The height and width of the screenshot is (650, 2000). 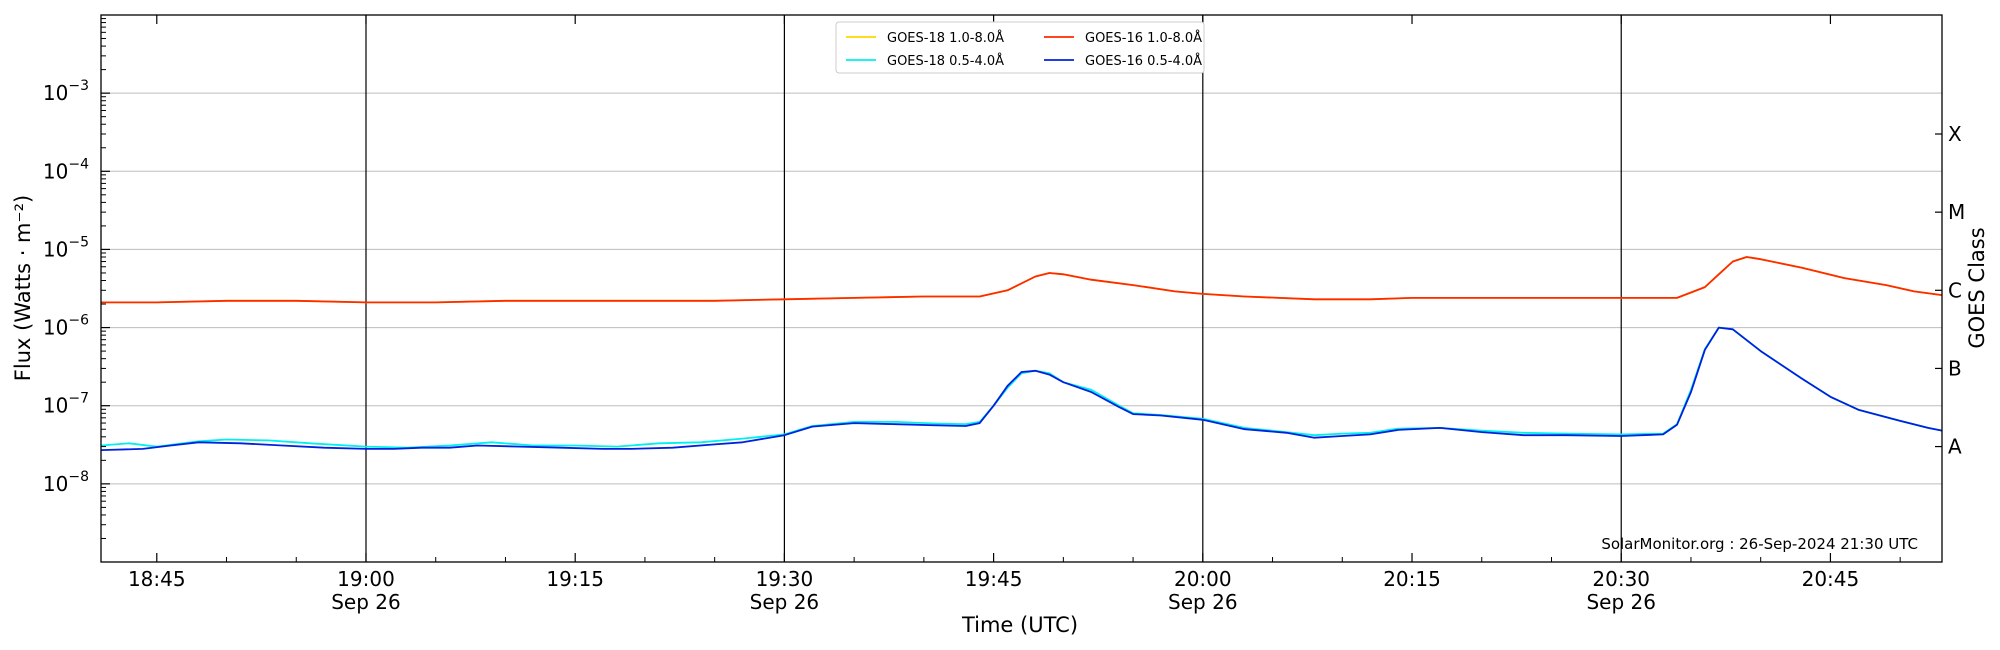 I want to click on legend-label: GOES-18 0.5-4.0Å, so click(x=945, y=61).